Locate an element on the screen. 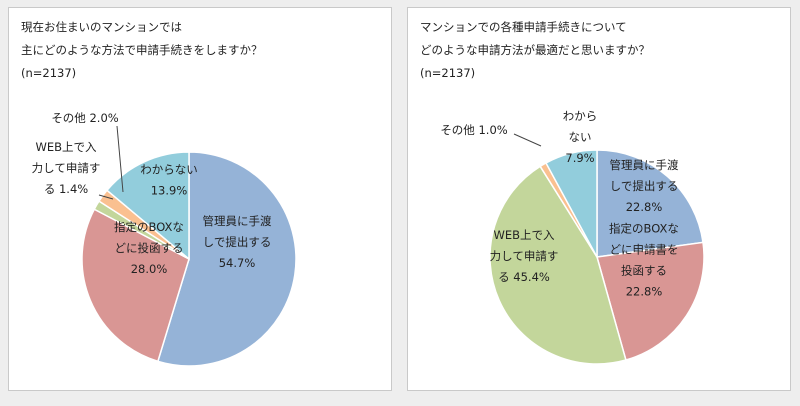 The height and width of the screenshot is (406, 800). slice-label-line: どに申請書を is located at coordinates (644, 250).